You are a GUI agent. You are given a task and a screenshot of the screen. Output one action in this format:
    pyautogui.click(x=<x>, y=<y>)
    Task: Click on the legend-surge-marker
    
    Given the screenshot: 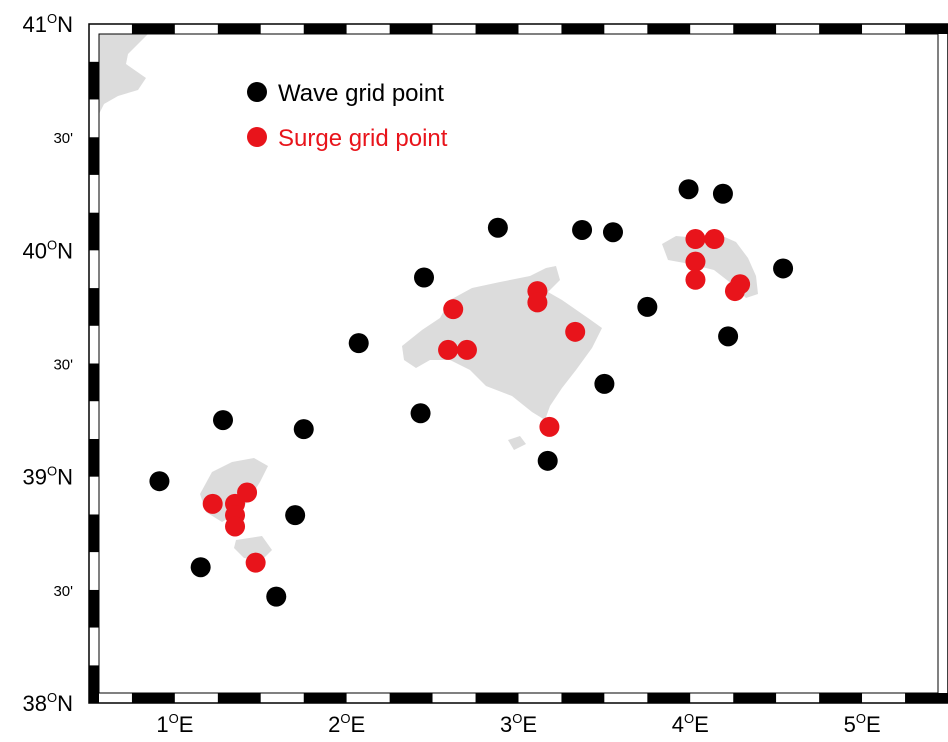 What is the action you would take?
    pyautogui.click(x=257, y=137)
    